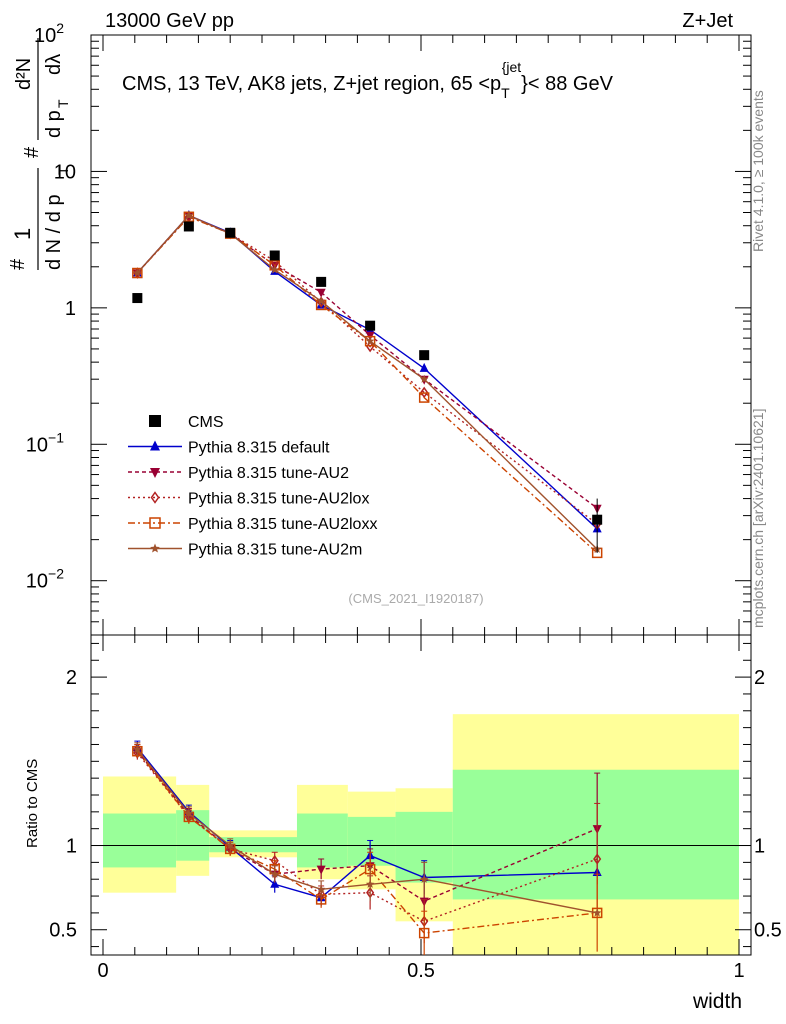  What do you see at coordinates (63, 931) in the screenshot?
I see `ratio-y-tick-label-left: 0.5` at bounding box center [63, 931].